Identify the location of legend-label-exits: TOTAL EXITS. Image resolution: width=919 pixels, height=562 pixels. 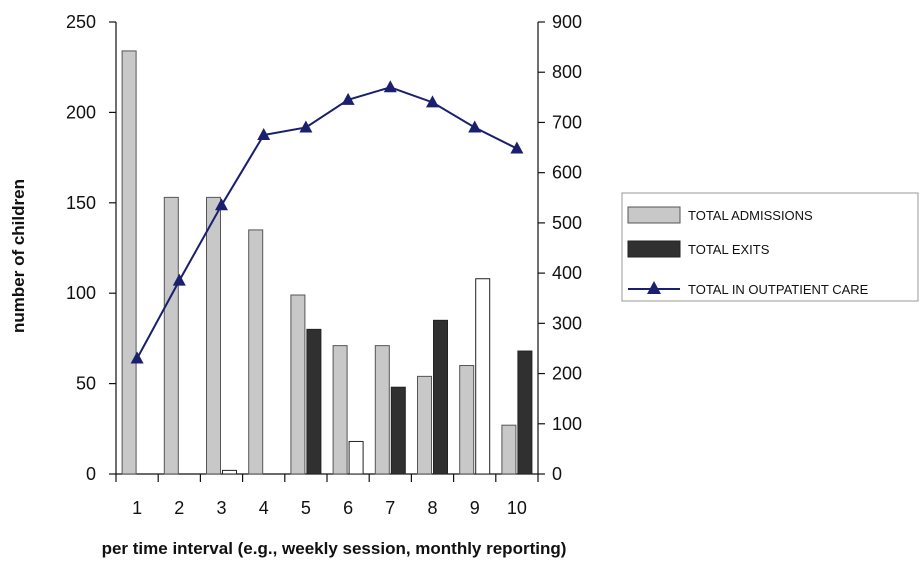
(729, 249).